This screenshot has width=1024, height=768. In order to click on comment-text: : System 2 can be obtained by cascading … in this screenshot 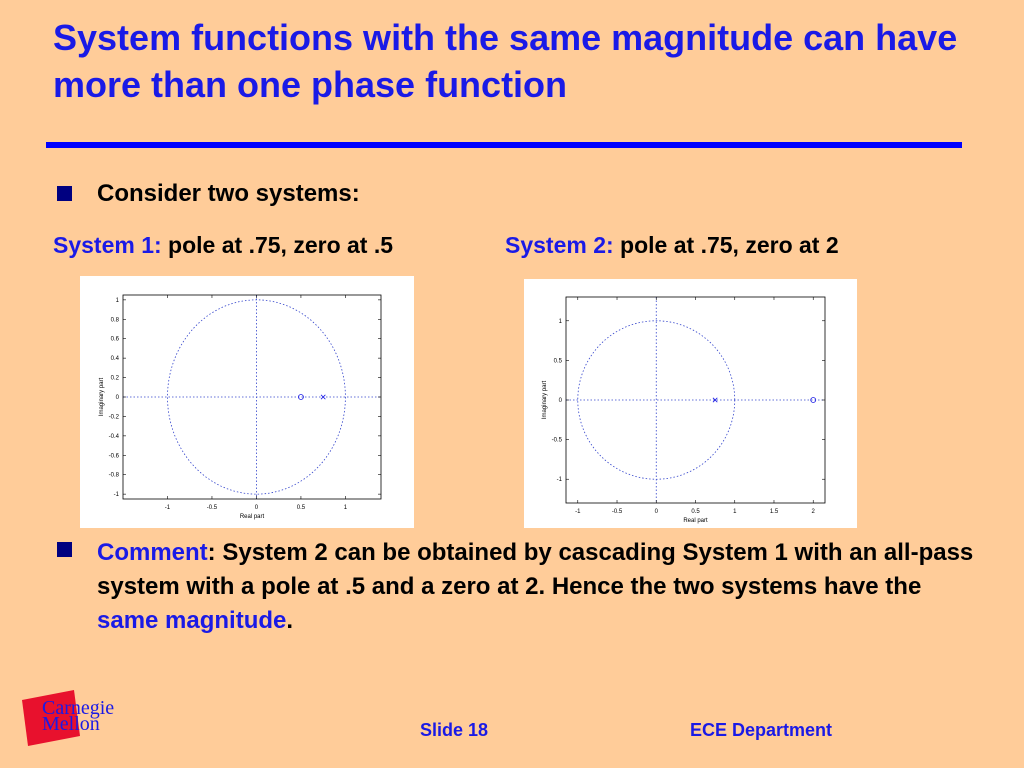, I will do `click(535, 569)`.